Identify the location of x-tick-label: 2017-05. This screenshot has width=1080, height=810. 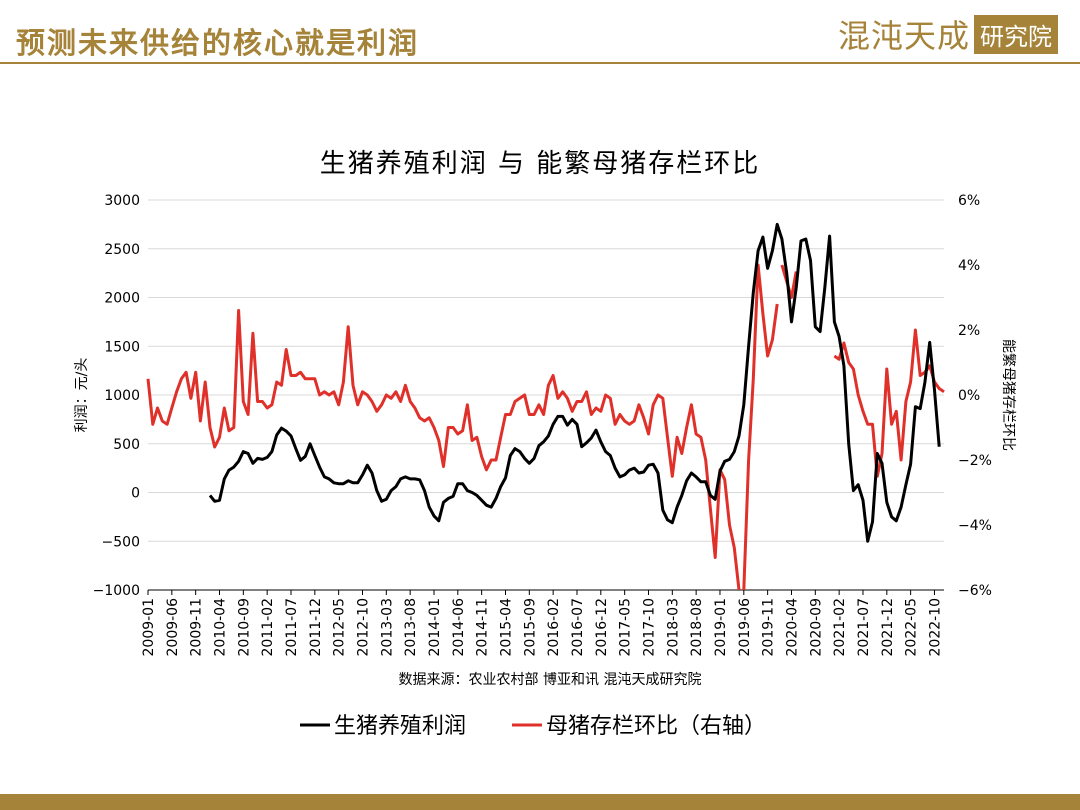
(626, 627).